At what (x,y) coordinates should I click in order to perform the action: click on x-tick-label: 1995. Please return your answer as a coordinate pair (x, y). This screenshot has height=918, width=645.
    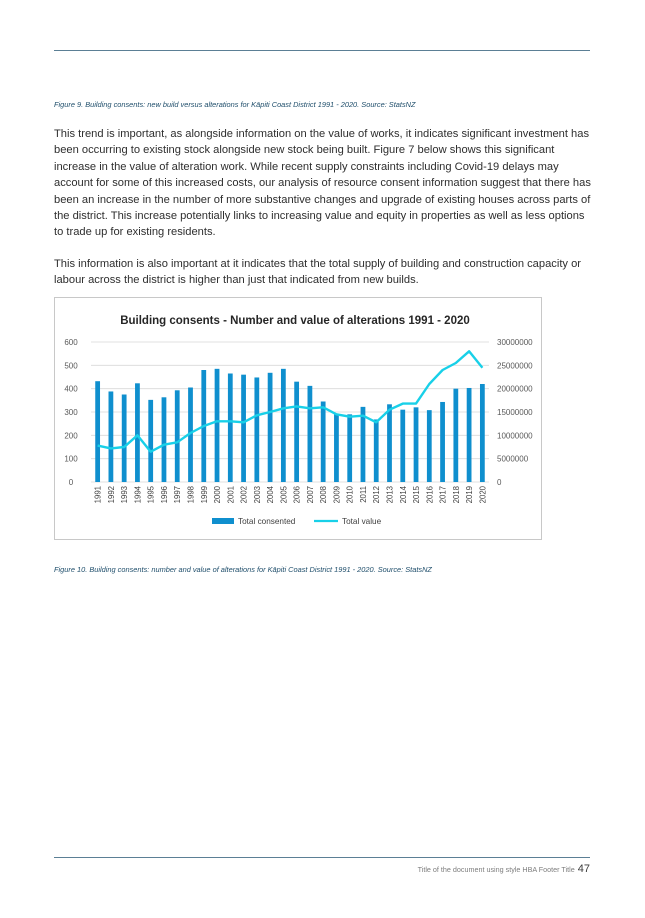
    Looking at the image, I should click on (151, 494).